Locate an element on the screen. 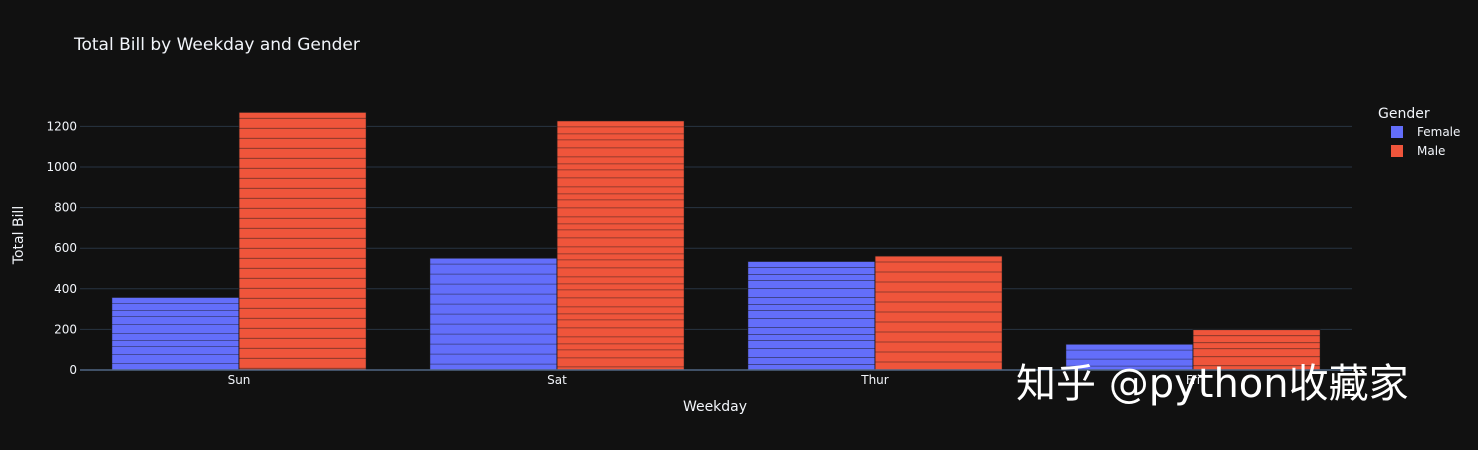 The height and width of the screenshot is (450, 1478). x-tick-label: Thur is located at coordinates (874, 380).